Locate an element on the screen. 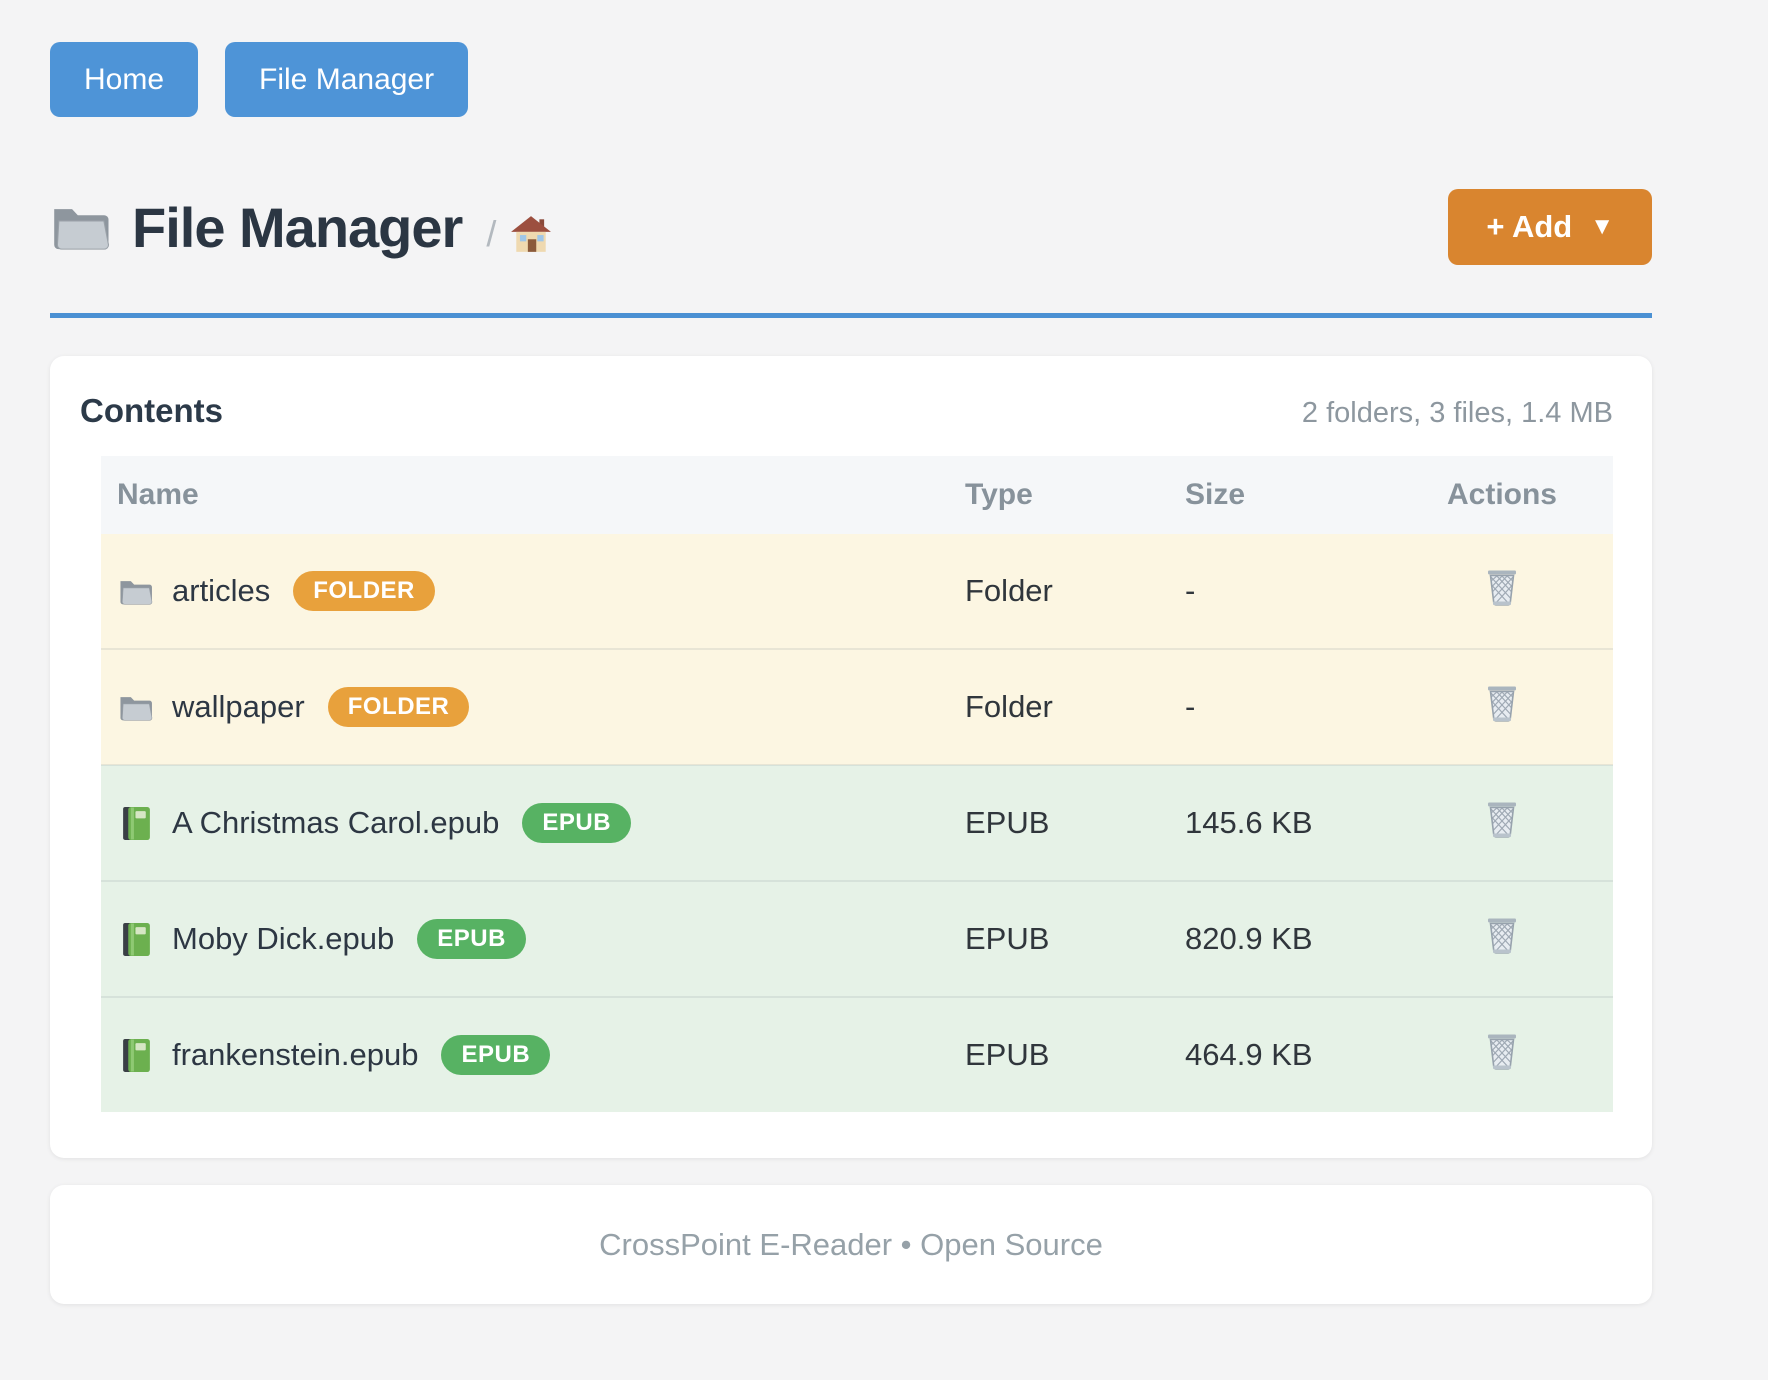 Image resolution: width=1768 pixels, height=1380 pixels. title-group: File Manager / is located at coordinates (301, 227).